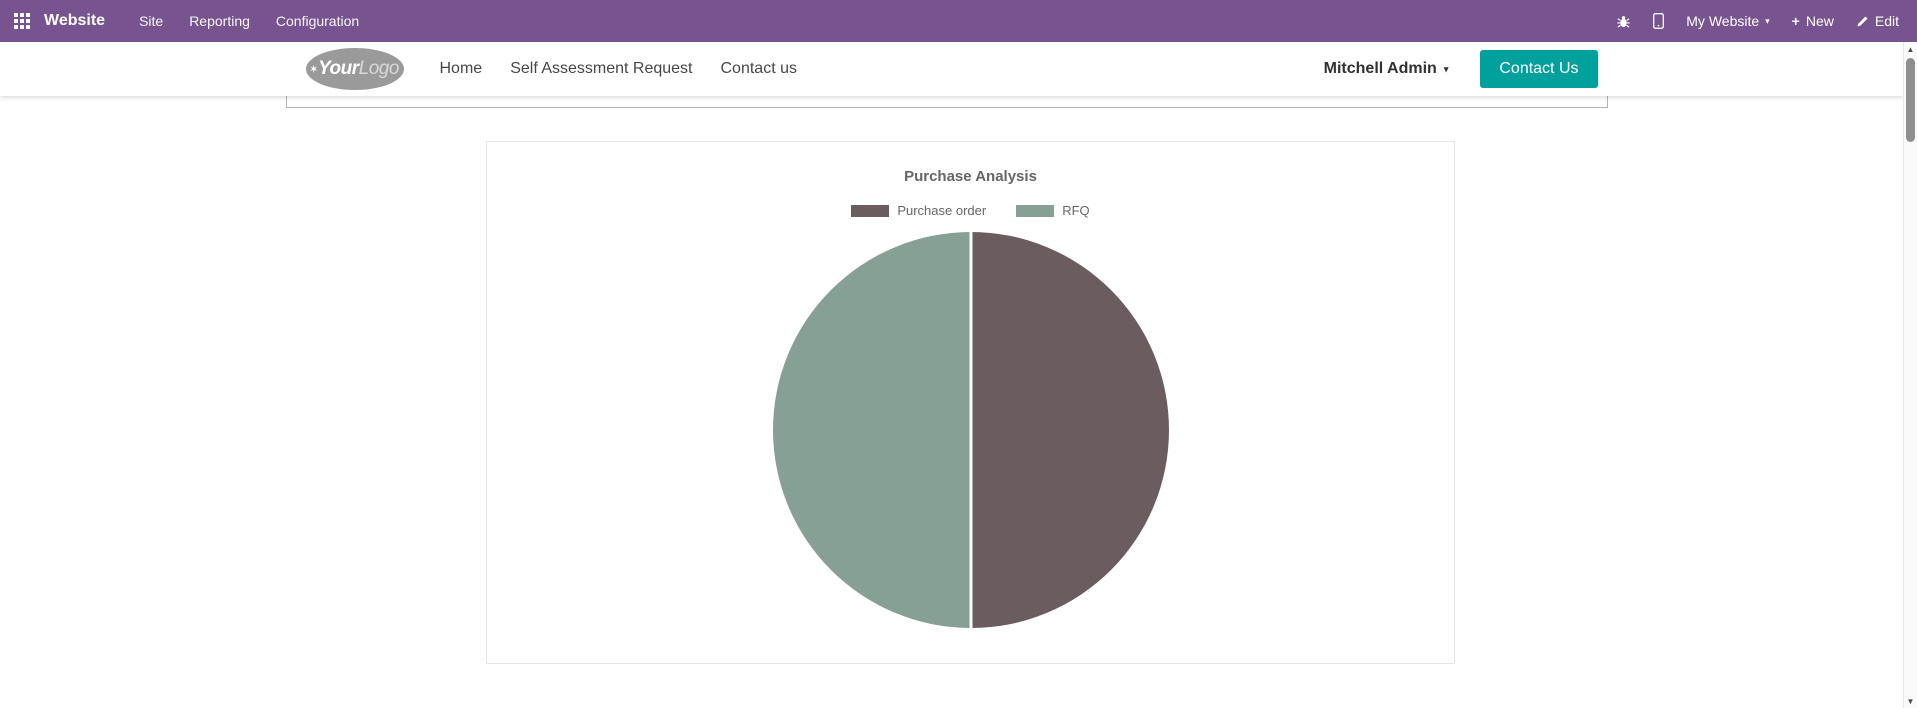  I want to click on nav-link-contact-us: Contact us, so click(758, 68).